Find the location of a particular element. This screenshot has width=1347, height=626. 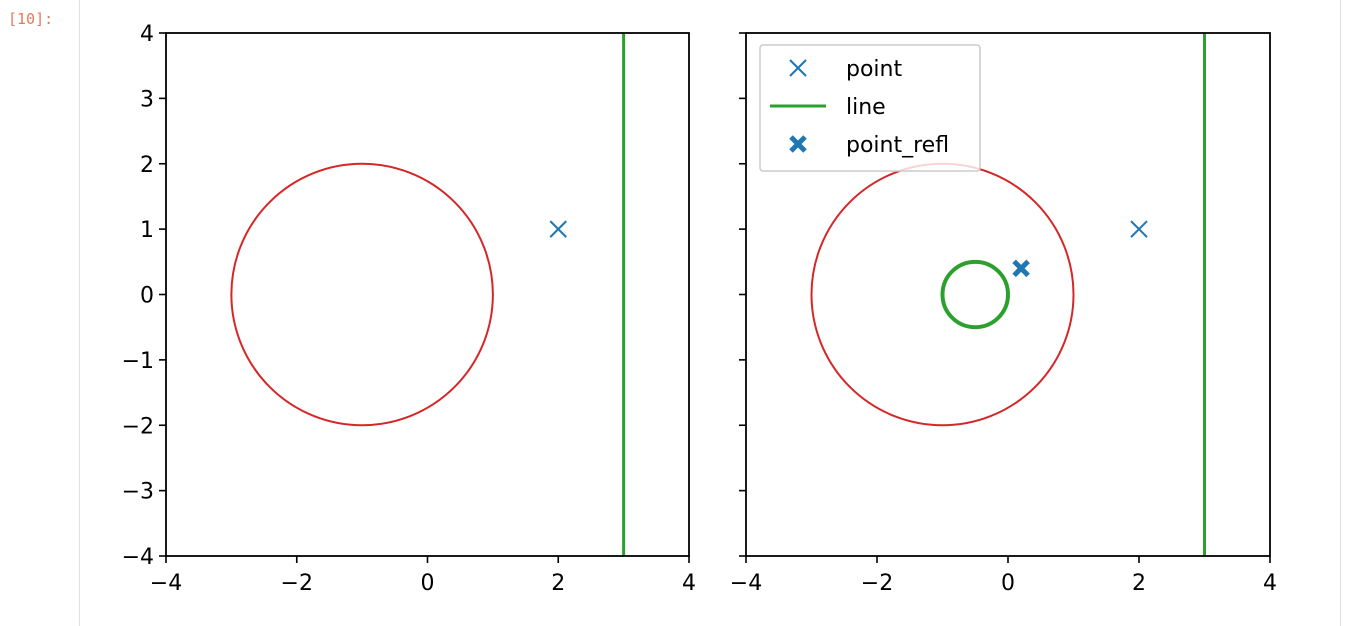

y-tick-label: 1 is located at coordinates (147, 230).